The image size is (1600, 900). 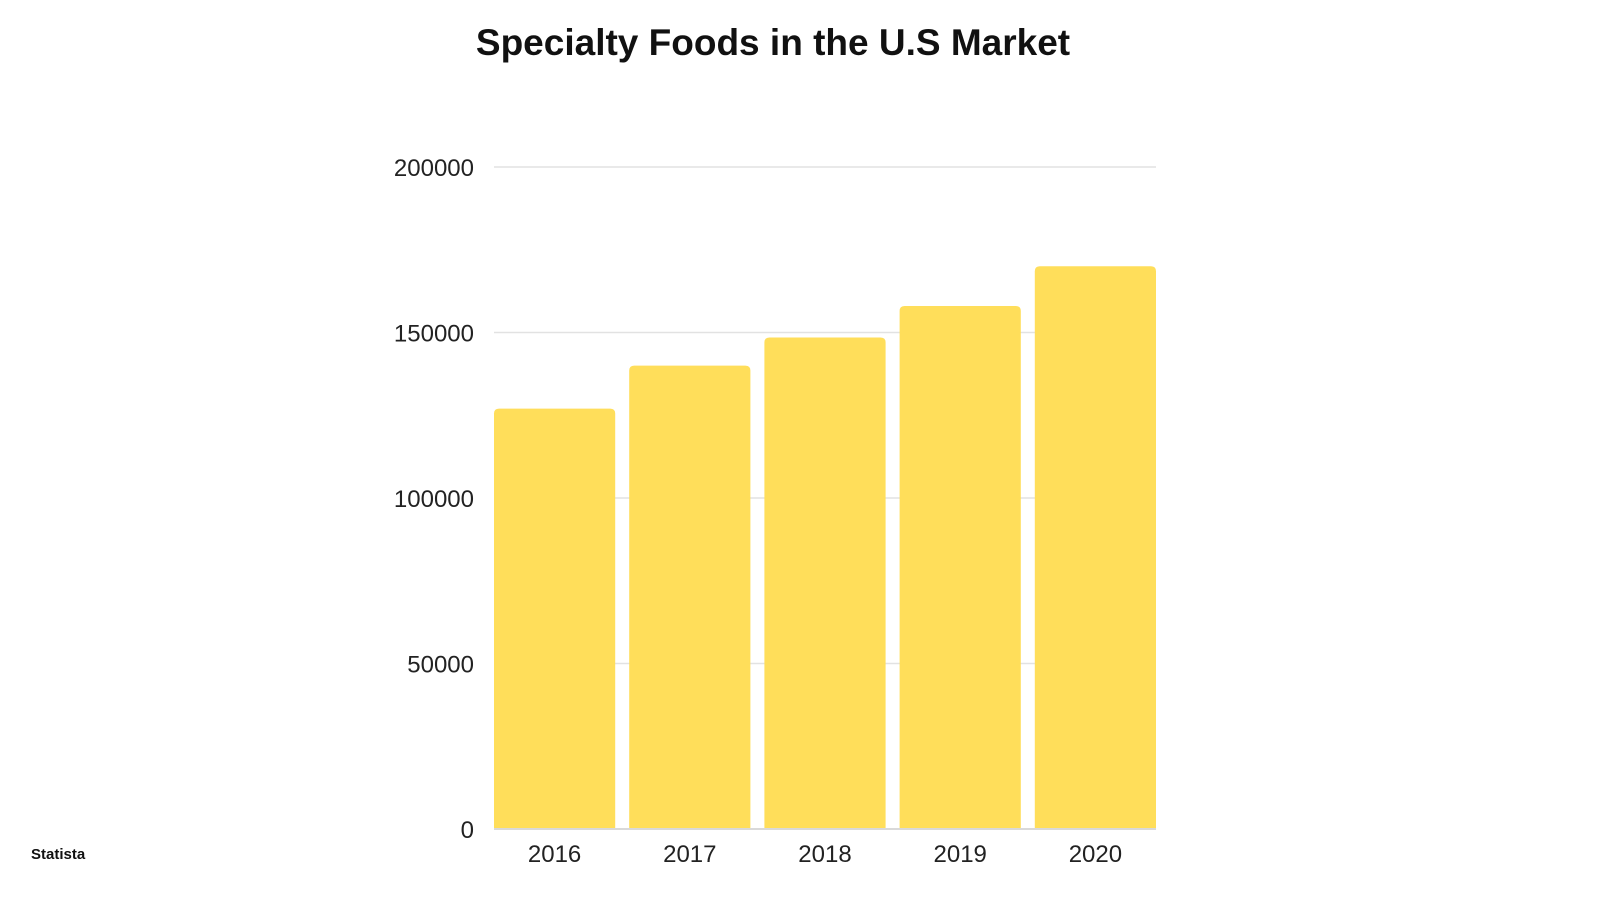 I want to click on y-tick-label: 200000, so click(x=434, y=168).